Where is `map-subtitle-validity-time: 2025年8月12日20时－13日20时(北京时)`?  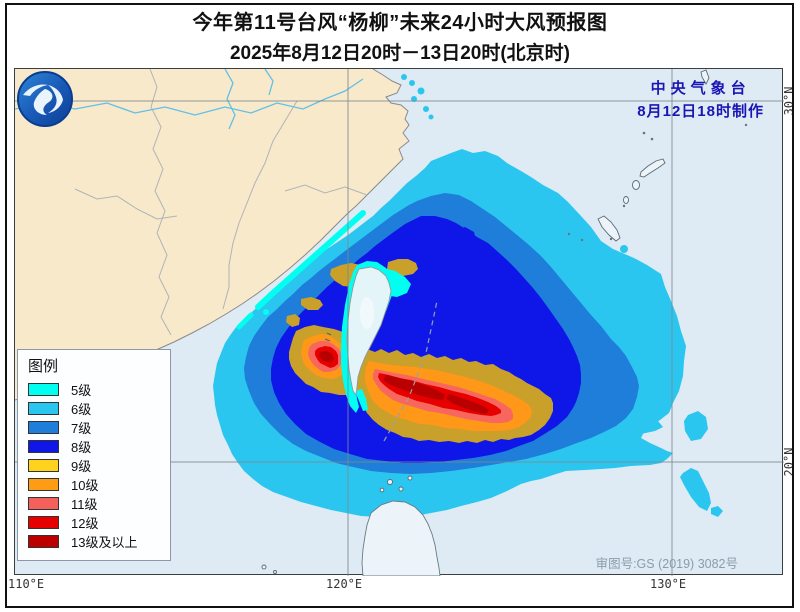
map-subtitle-validity-time: 2025年8月12日20时－13日20时(北京时) is located at coordinates (400, 53).